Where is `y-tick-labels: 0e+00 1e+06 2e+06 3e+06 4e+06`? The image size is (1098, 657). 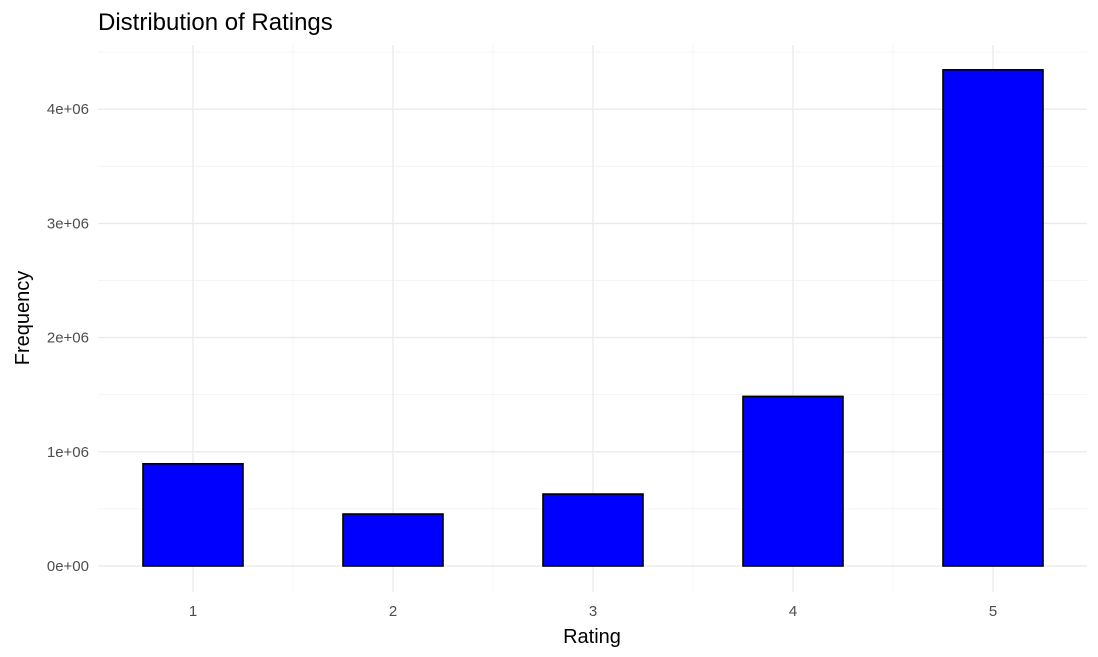
y-tick-labels: 0e+00 1e+06 2e+06 3e+06 4e+06 is located at coordinates (68, 338).